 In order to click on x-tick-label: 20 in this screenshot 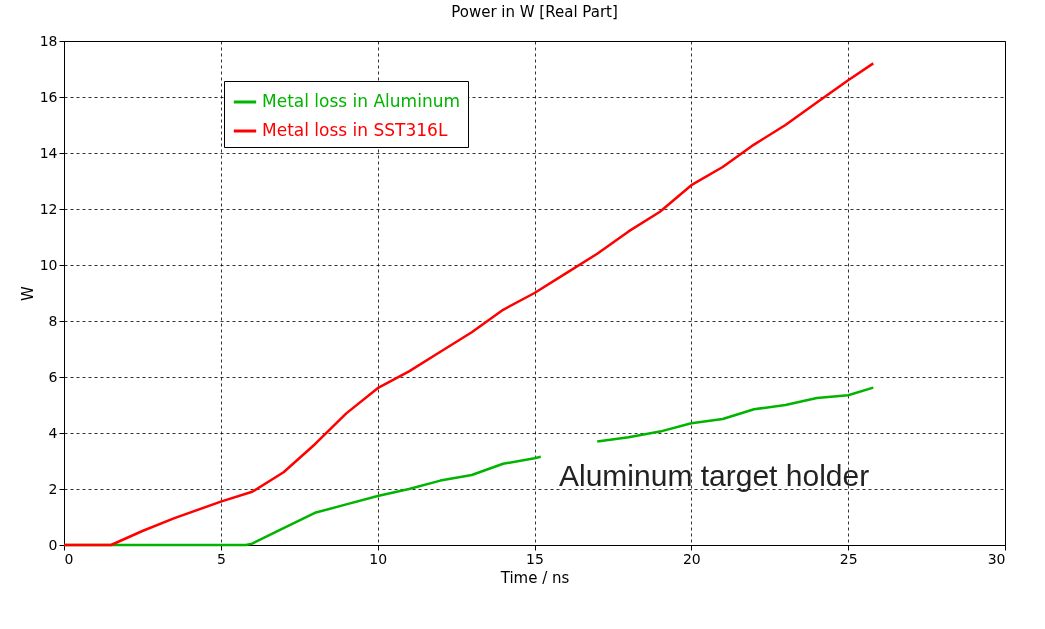, I will do `click(691, 558)`.